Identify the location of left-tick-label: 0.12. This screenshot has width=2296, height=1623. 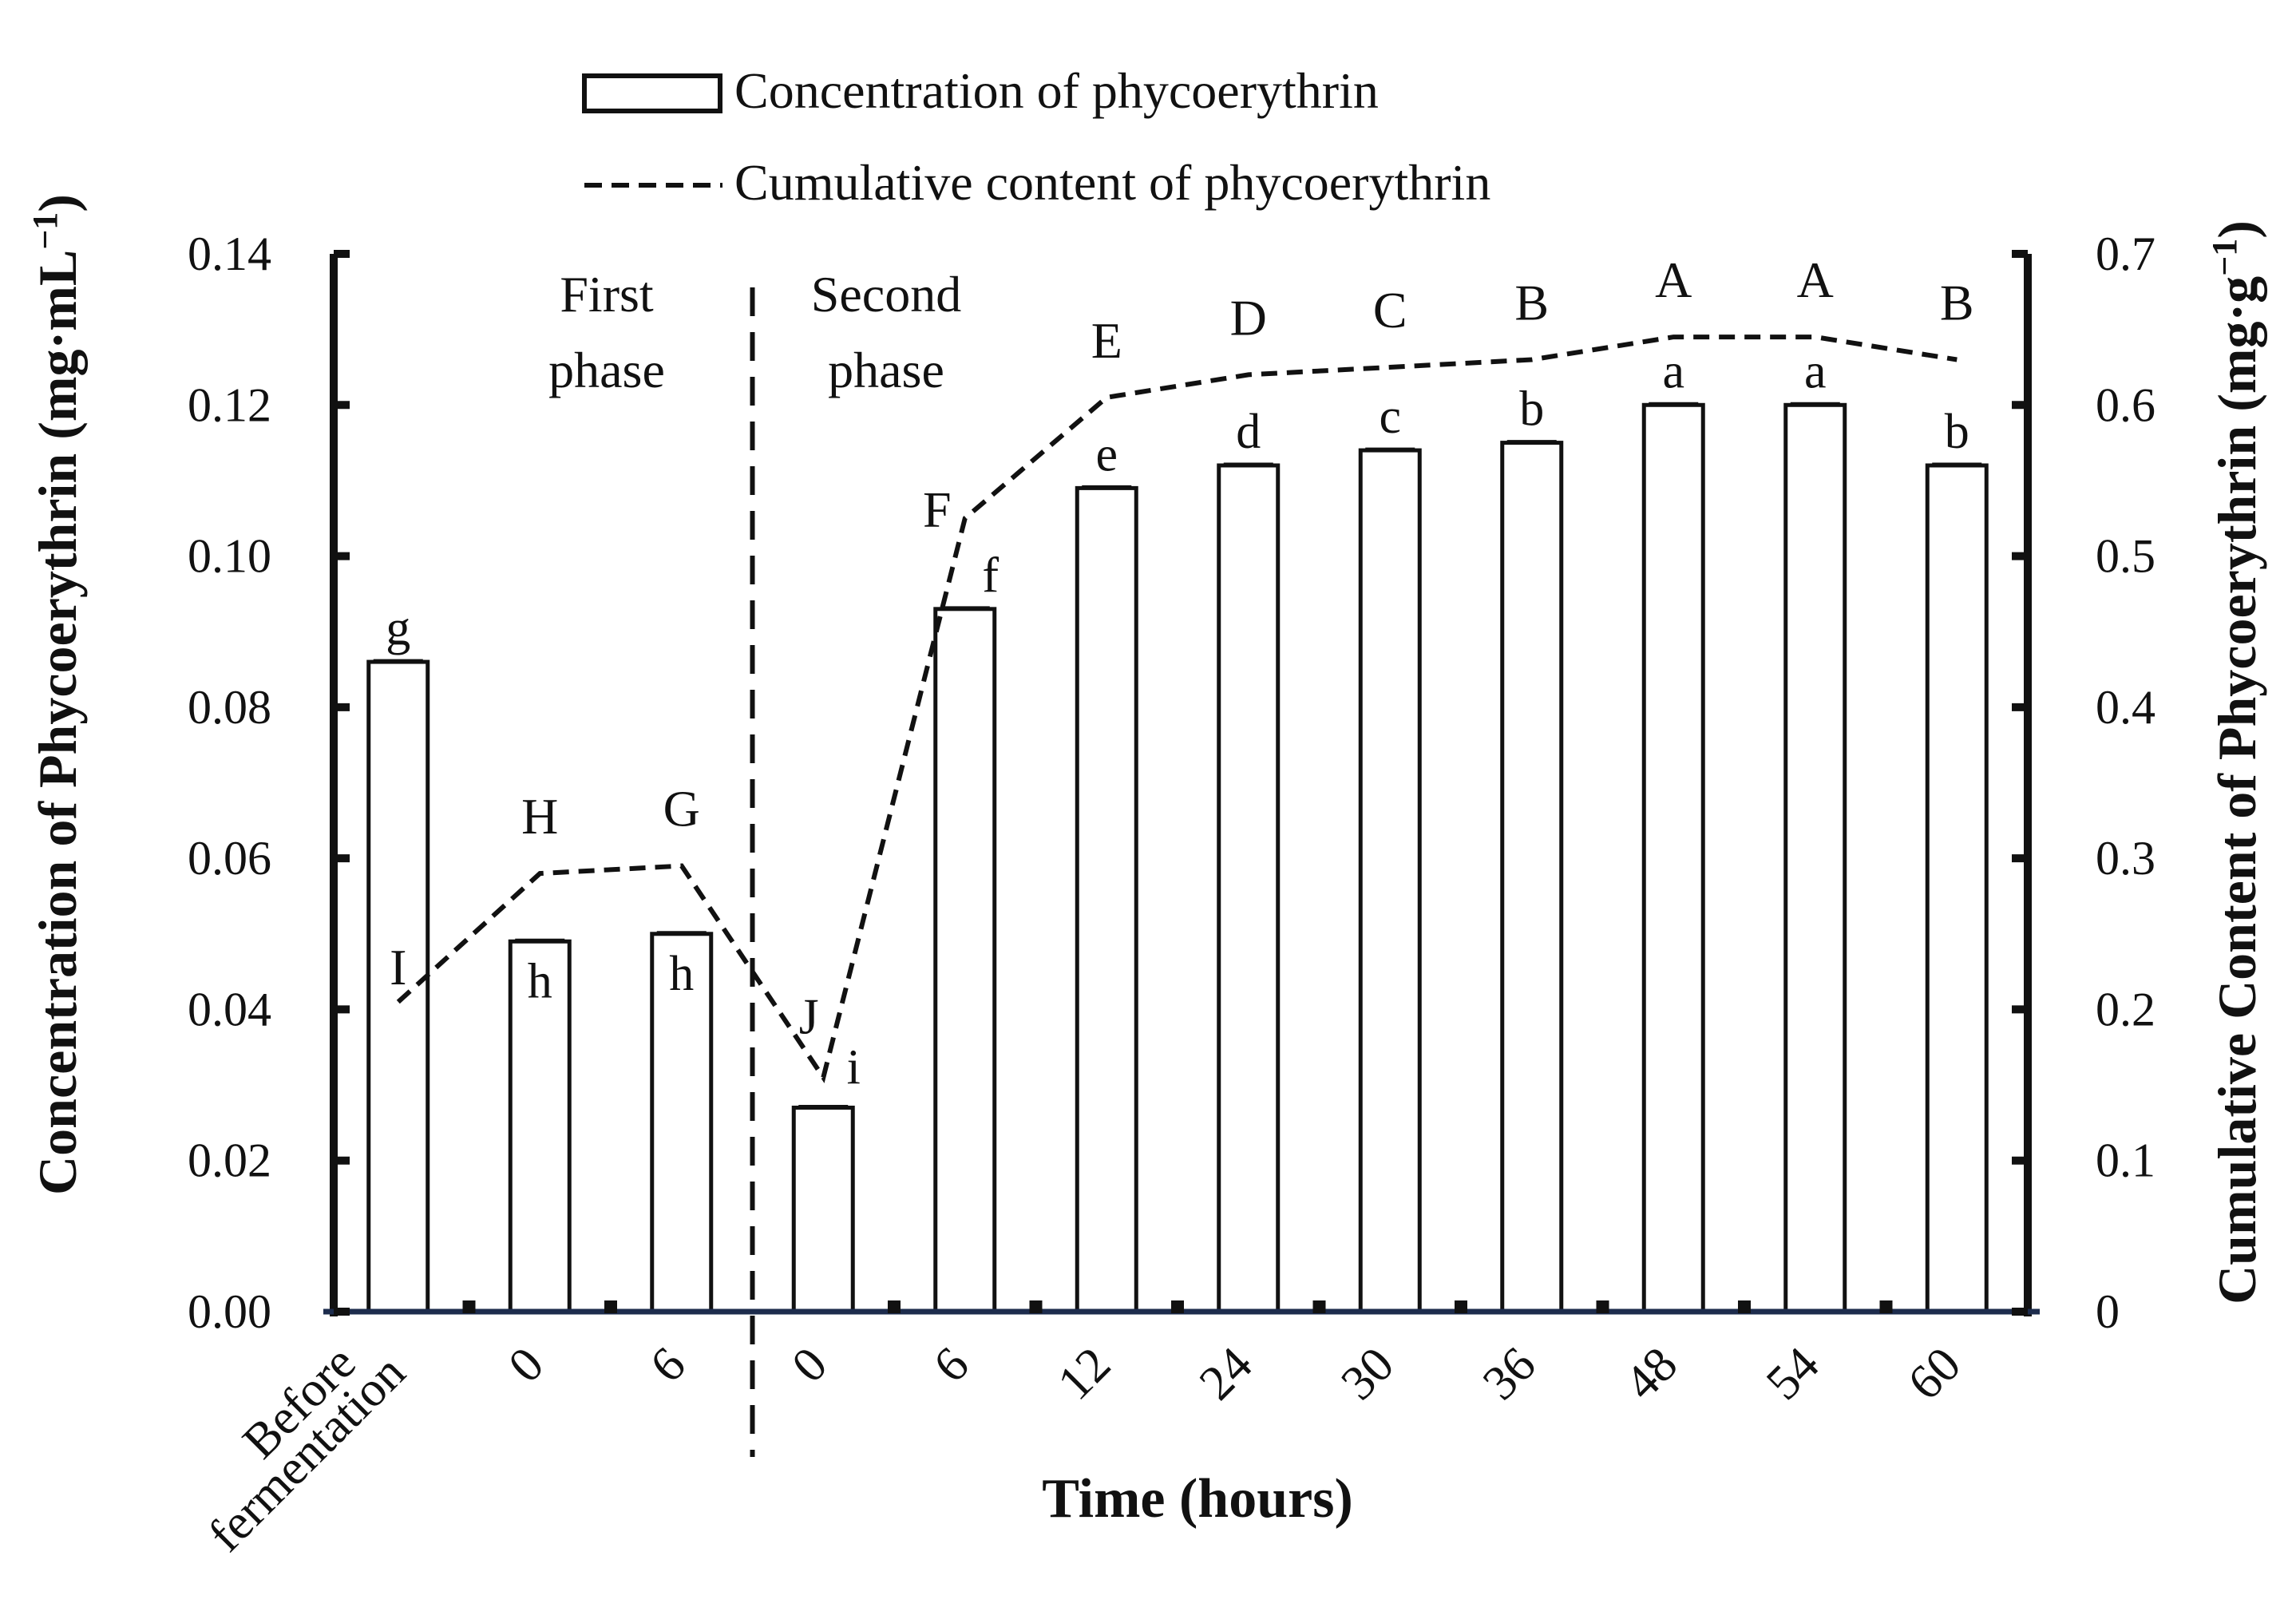
(229, 404).